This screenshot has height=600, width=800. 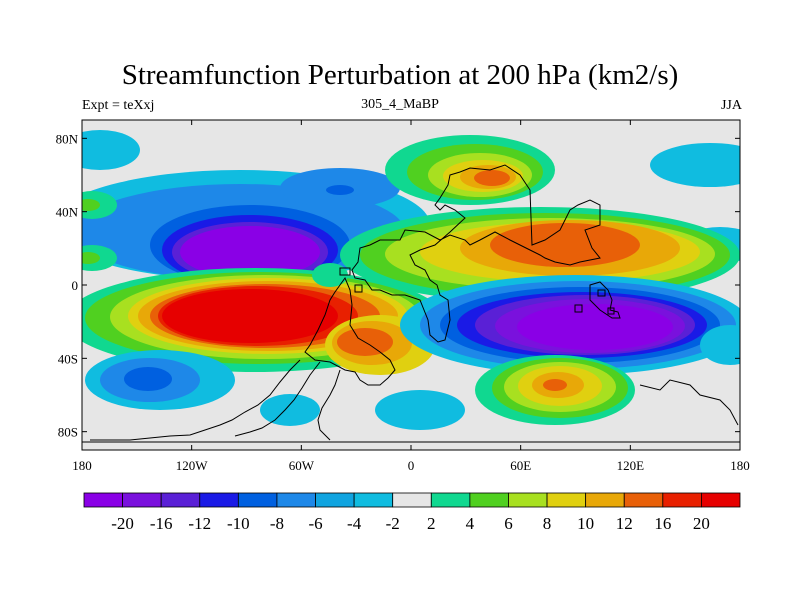 I want to click on x-tick-label: 120E, so click(x=631, y=465).